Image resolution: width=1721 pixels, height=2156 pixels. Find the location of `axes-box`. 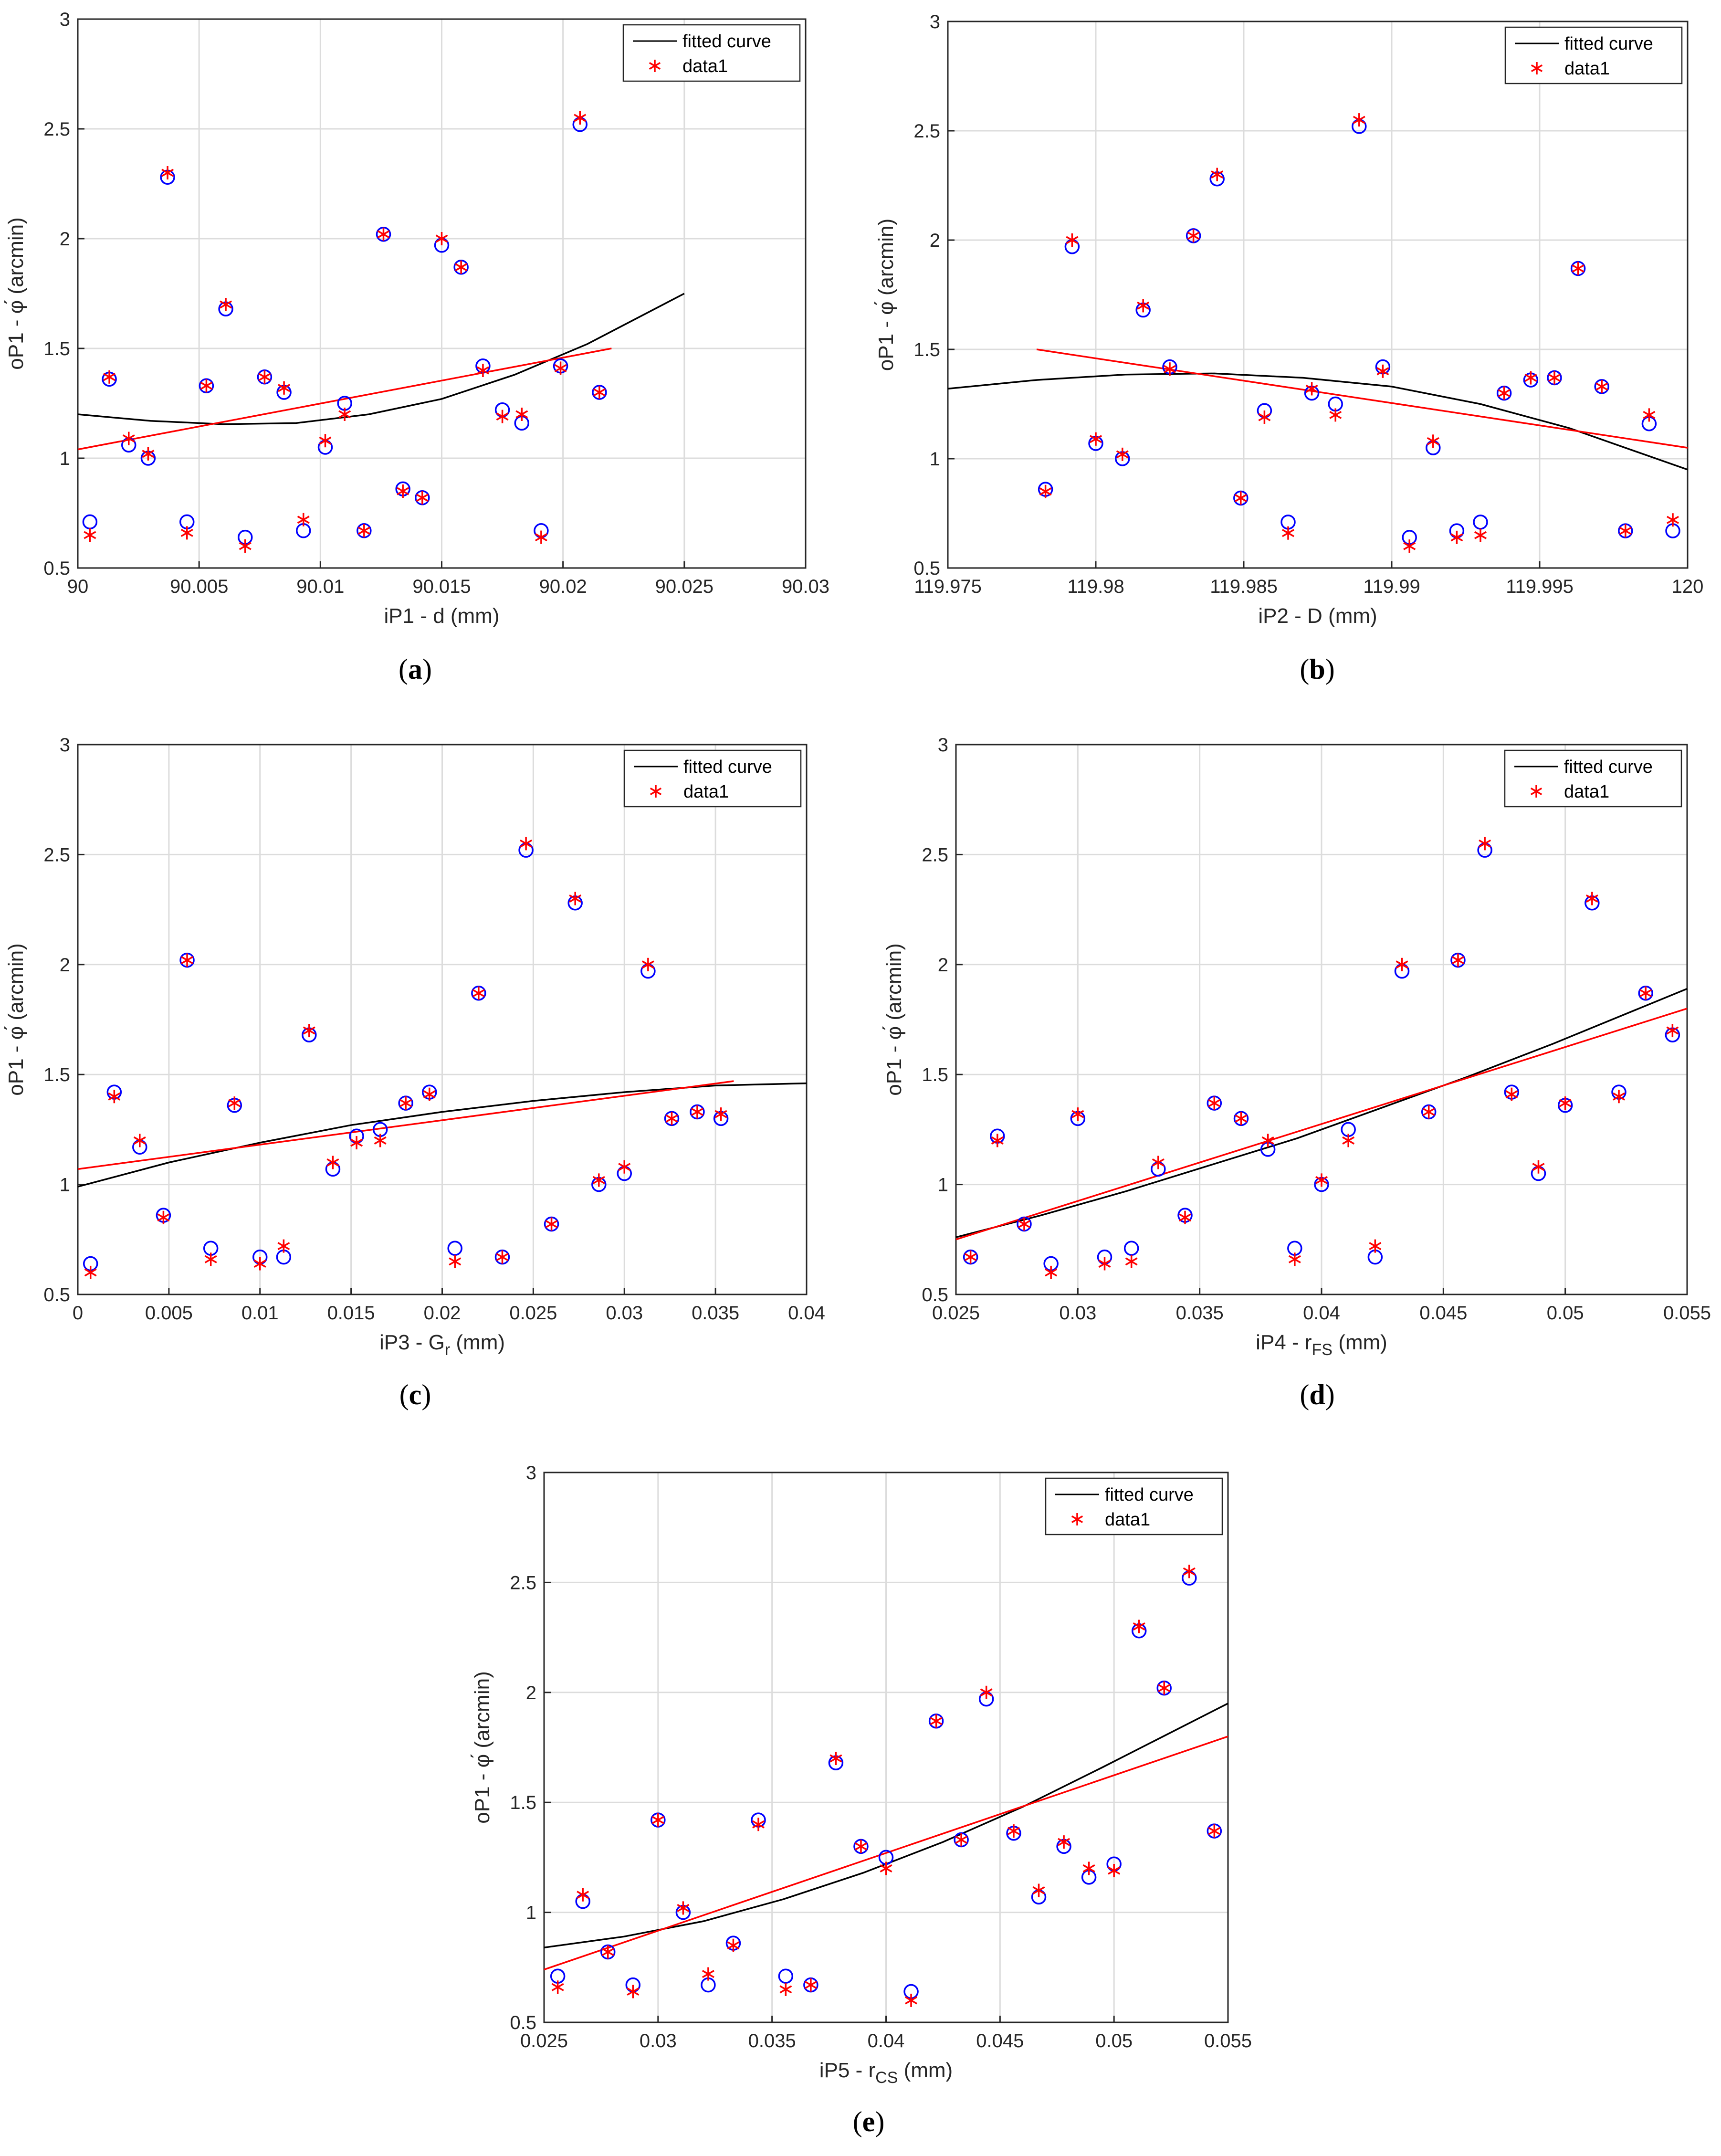

axes-box is located at coordinates (442, 293).